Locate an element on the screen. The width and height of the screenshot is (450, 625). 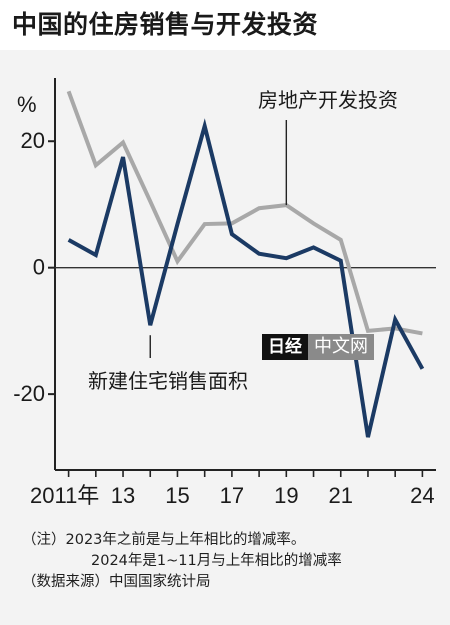
y-tick-label: 0 is located at coordinates (39, 267).